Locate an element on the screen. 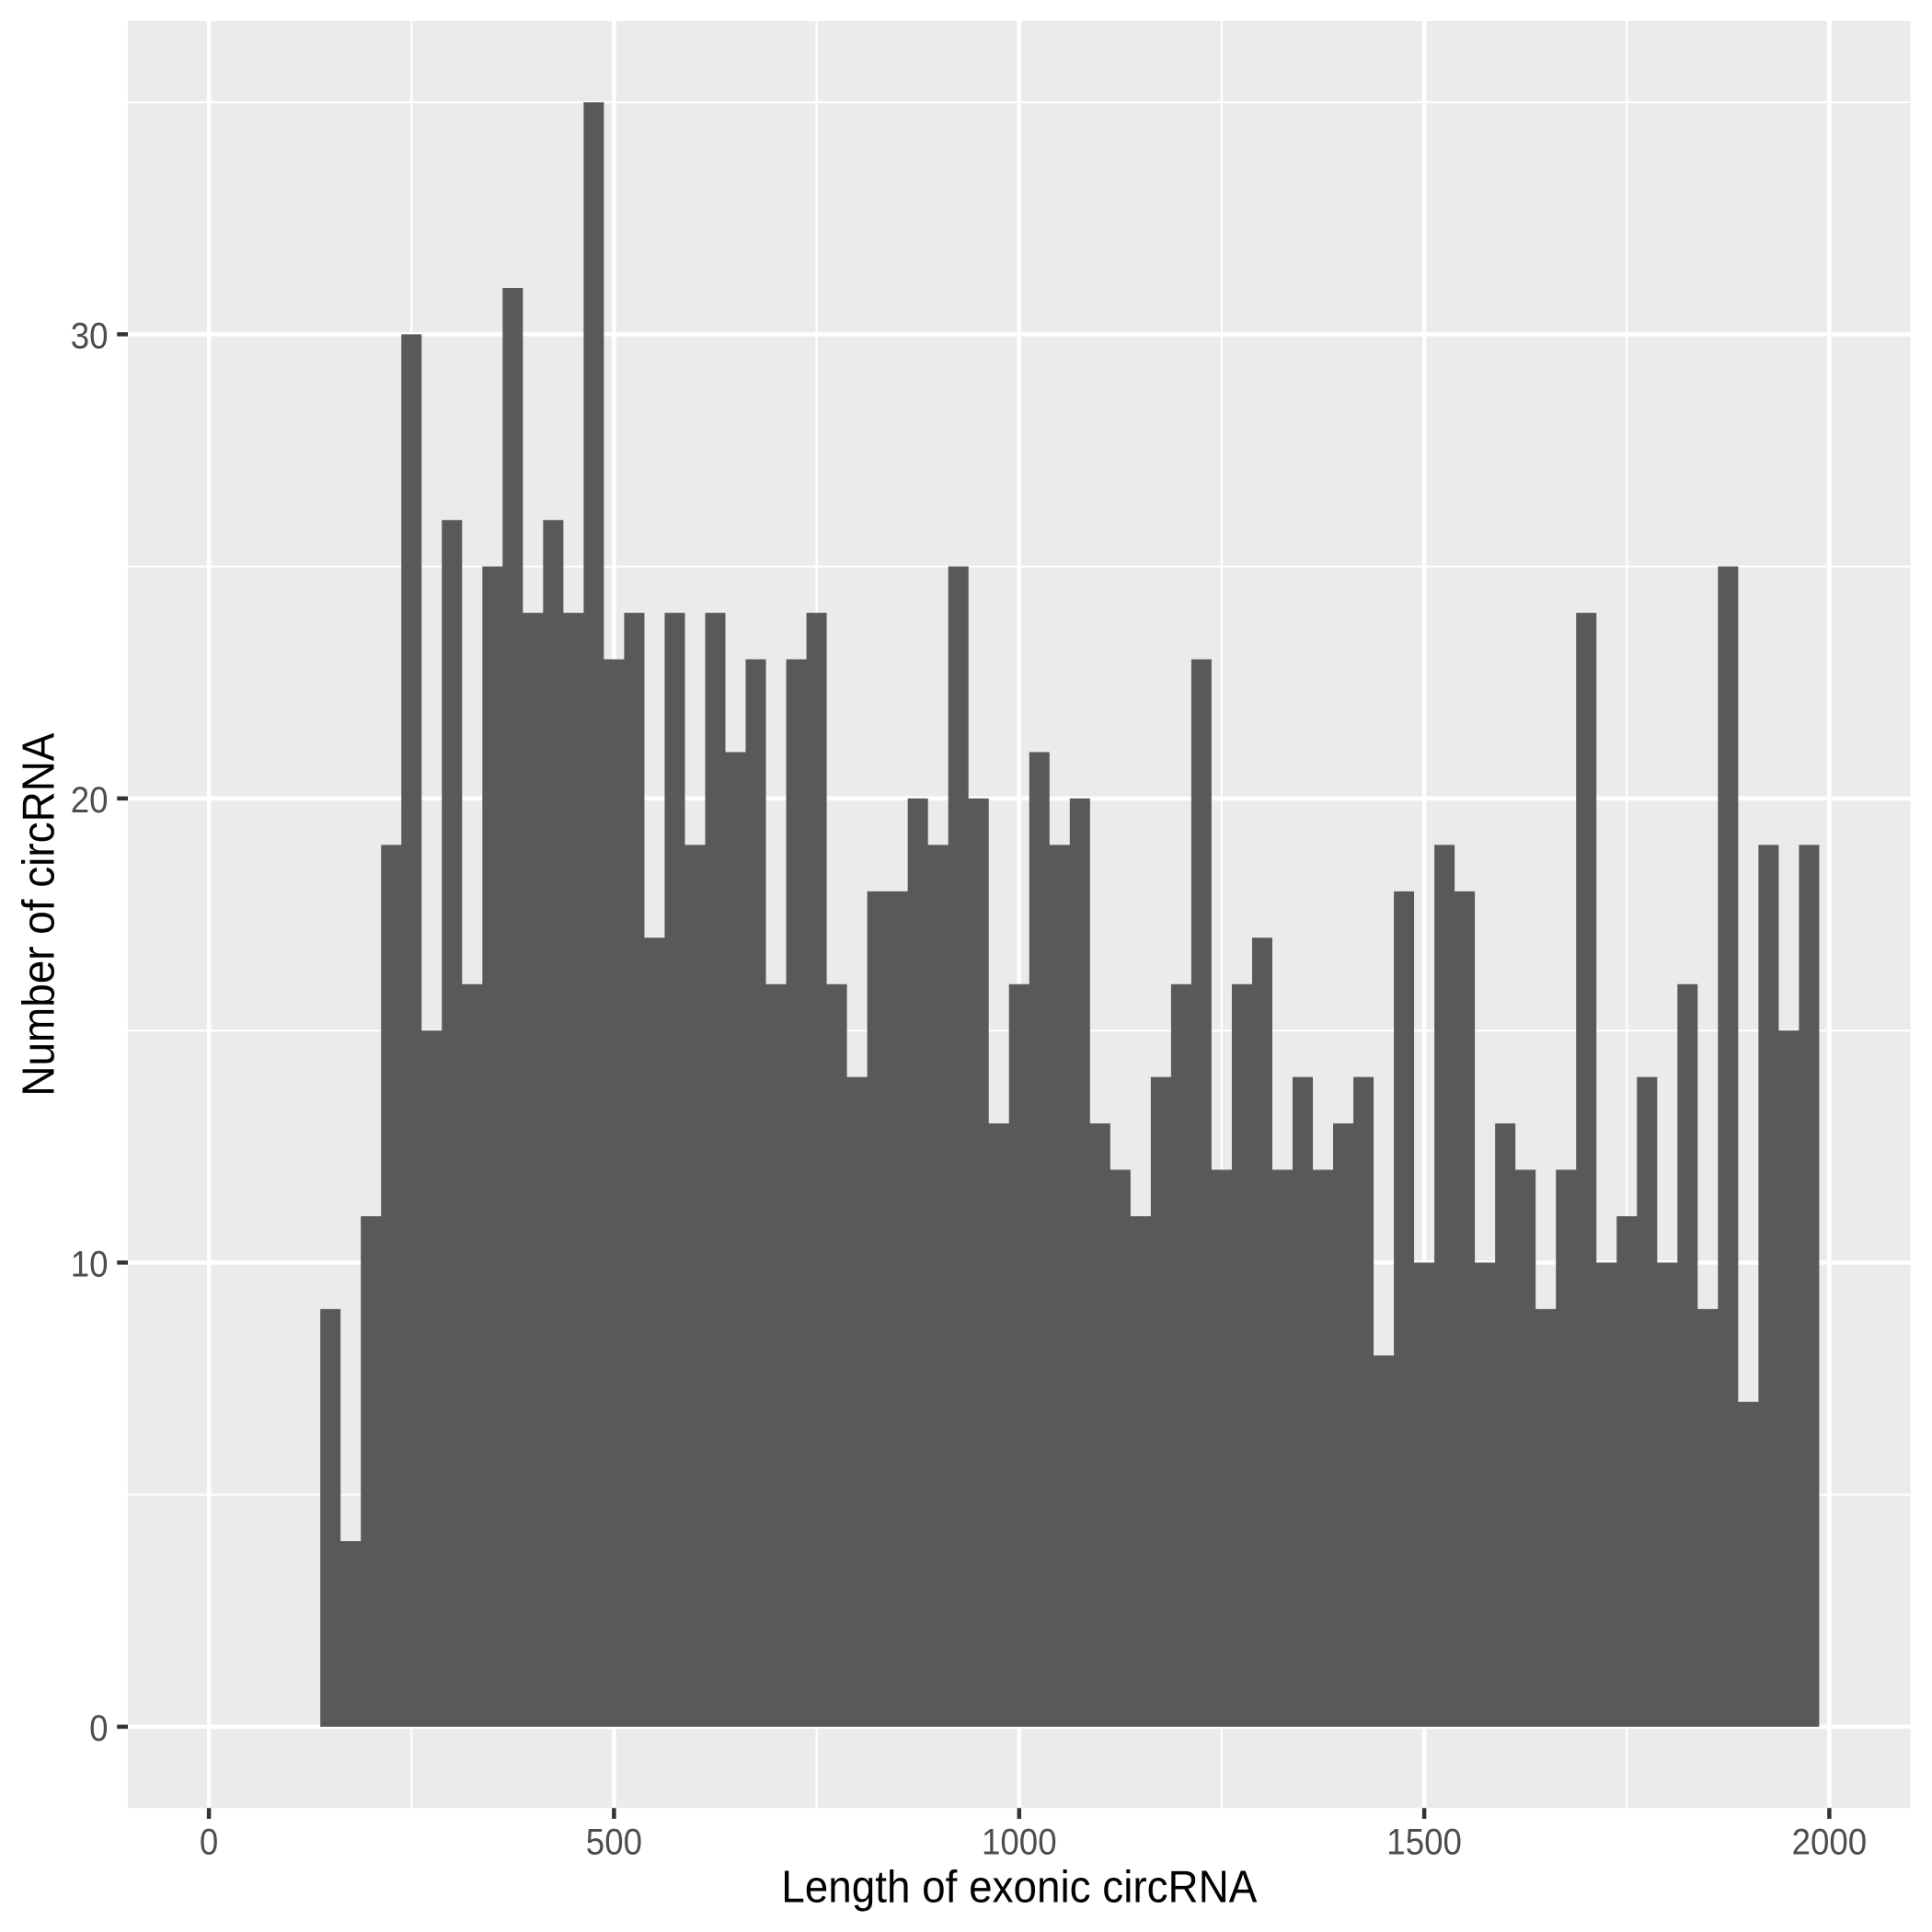  svg-text: 2000 is located at coordinates (1830, 1841).